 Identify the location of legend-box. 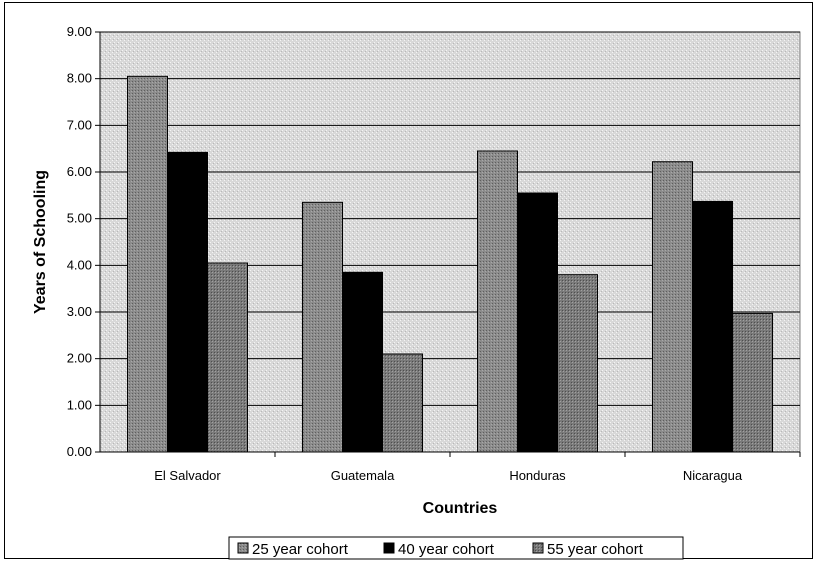
(456, 548).